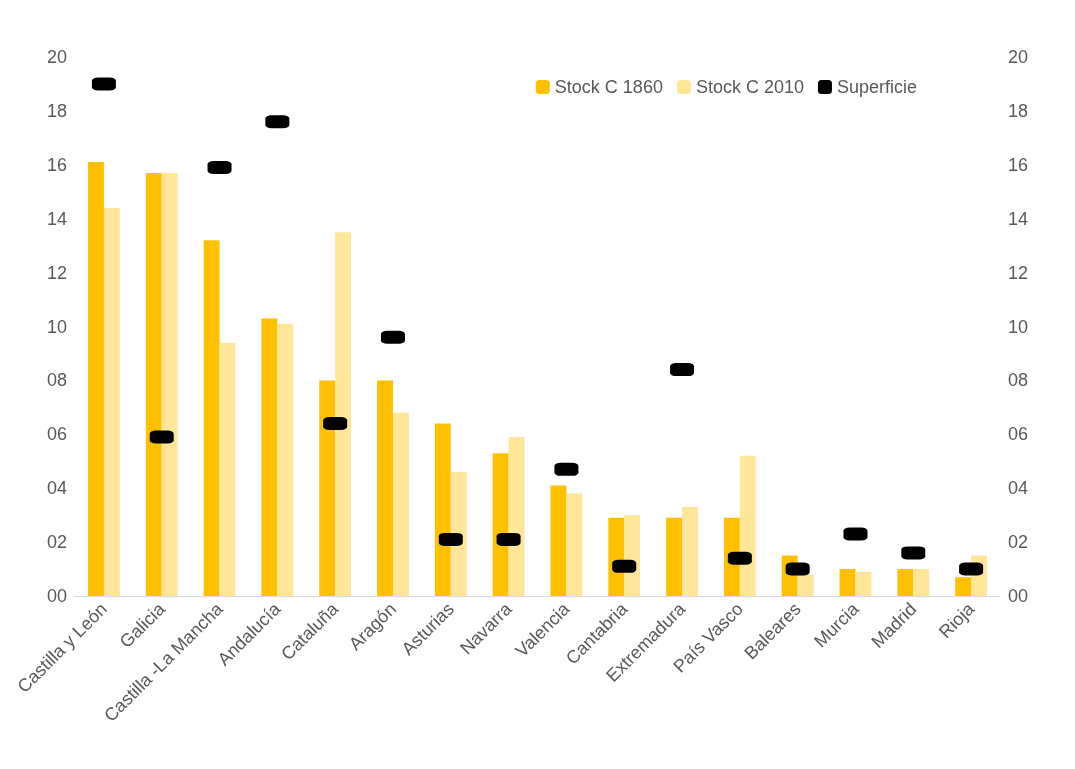 The width and height of the screenshot is (1075, 769). What do you see at coordinates (56, 488) in the screenshot?
I see `y-tick-label: 04` at bounding box center [56, 488].